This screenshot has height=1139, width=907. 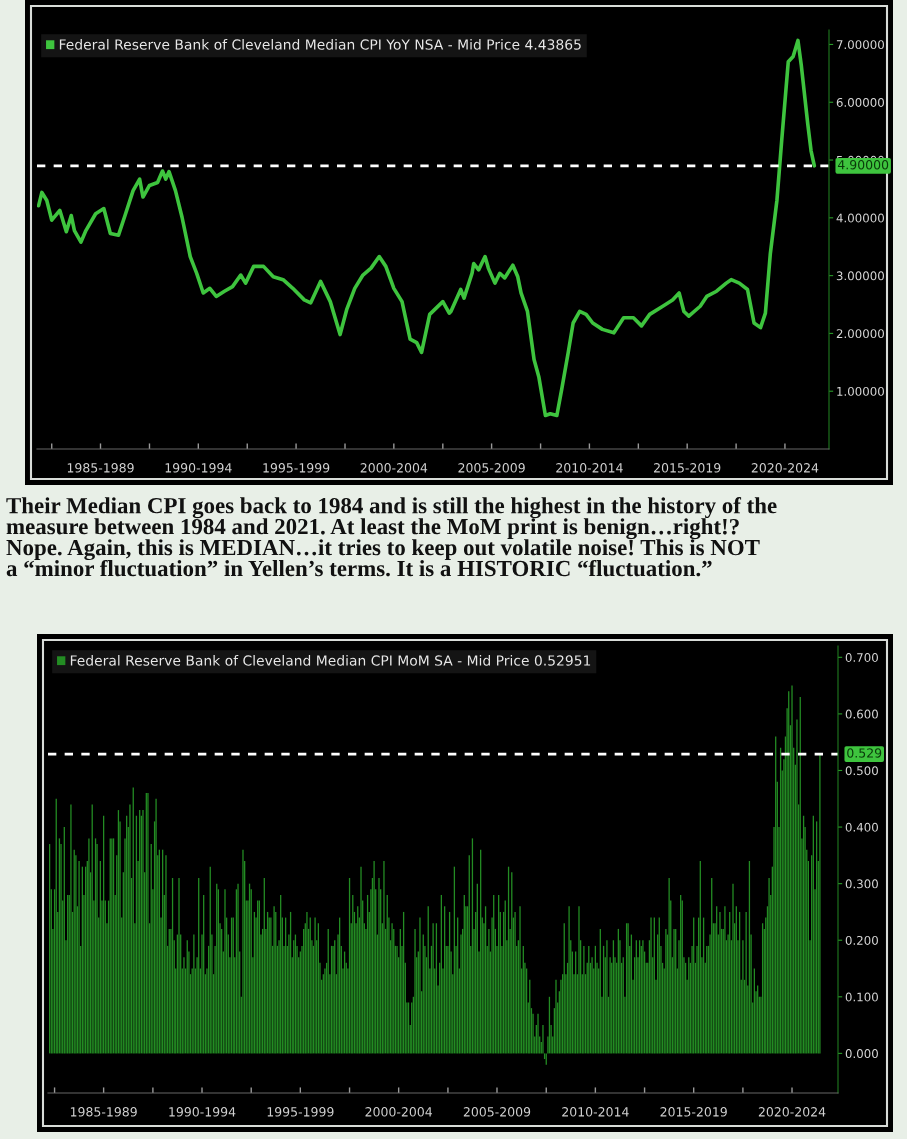 What do you see at coordinates (860, 218) in the screenshot?
I see `y-tick-label: 4.00000` at bounding box center [860, 218].